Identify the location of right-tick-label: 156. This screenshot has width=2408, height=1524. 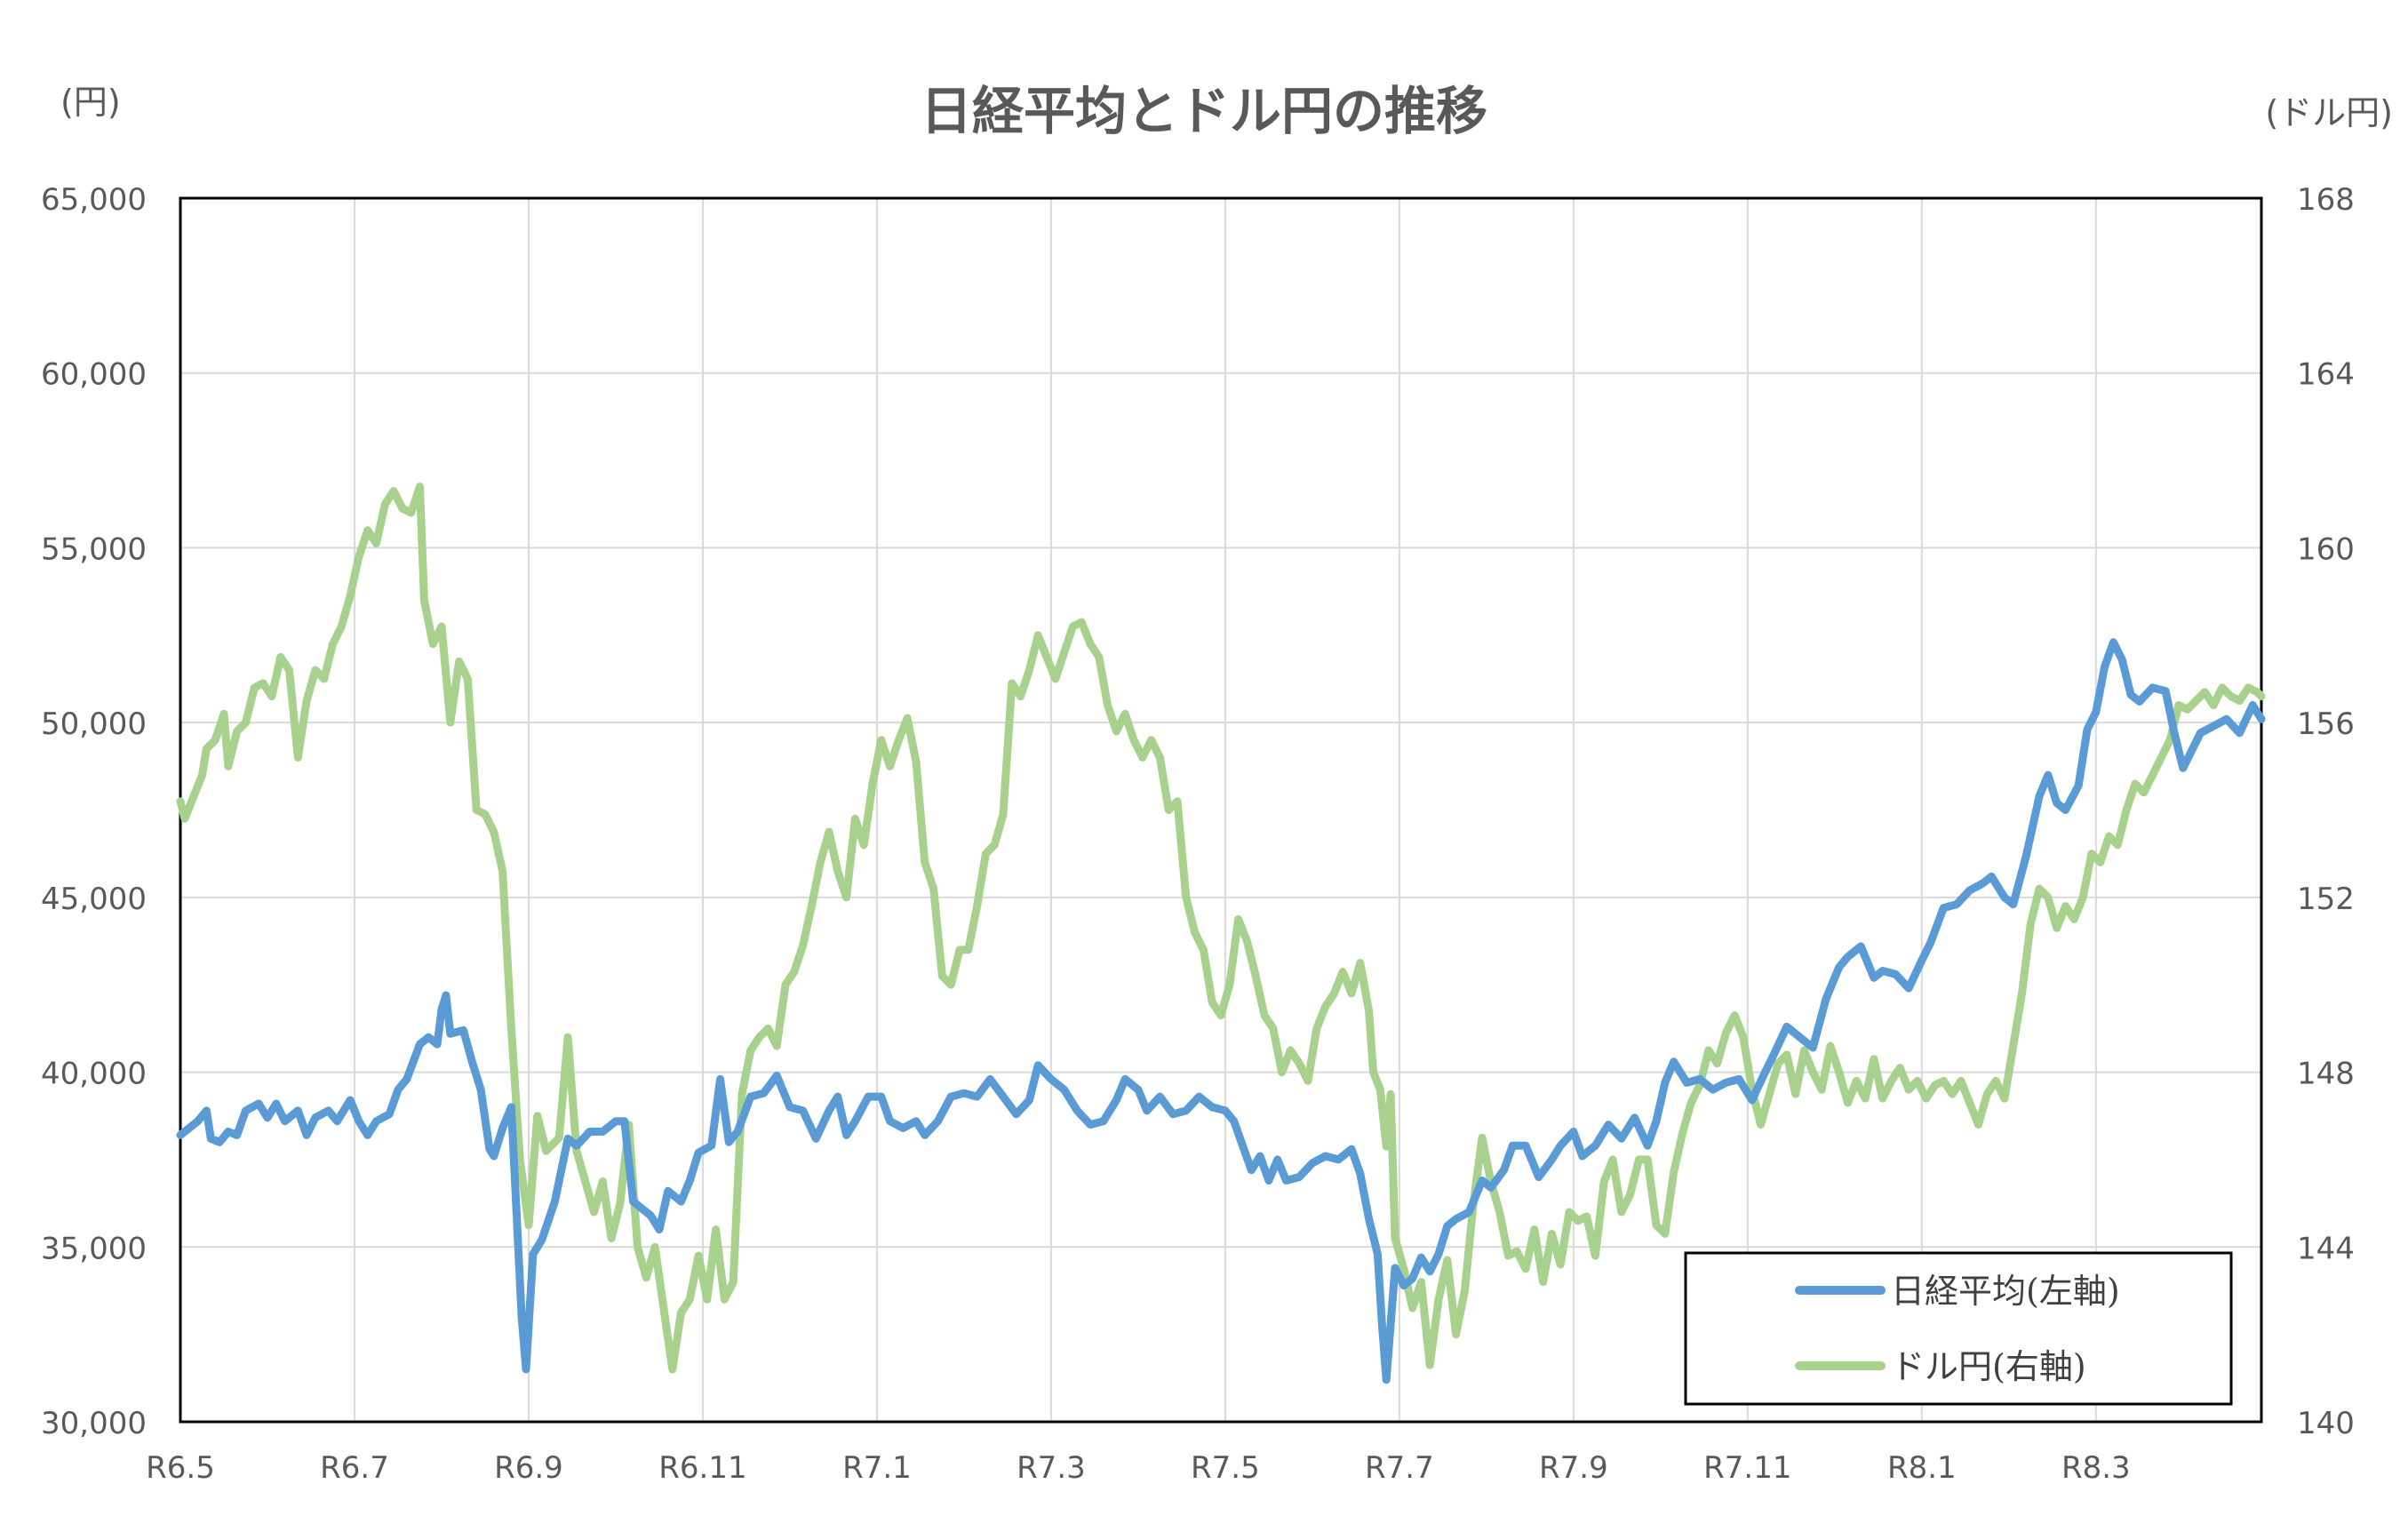
(2326, 724).